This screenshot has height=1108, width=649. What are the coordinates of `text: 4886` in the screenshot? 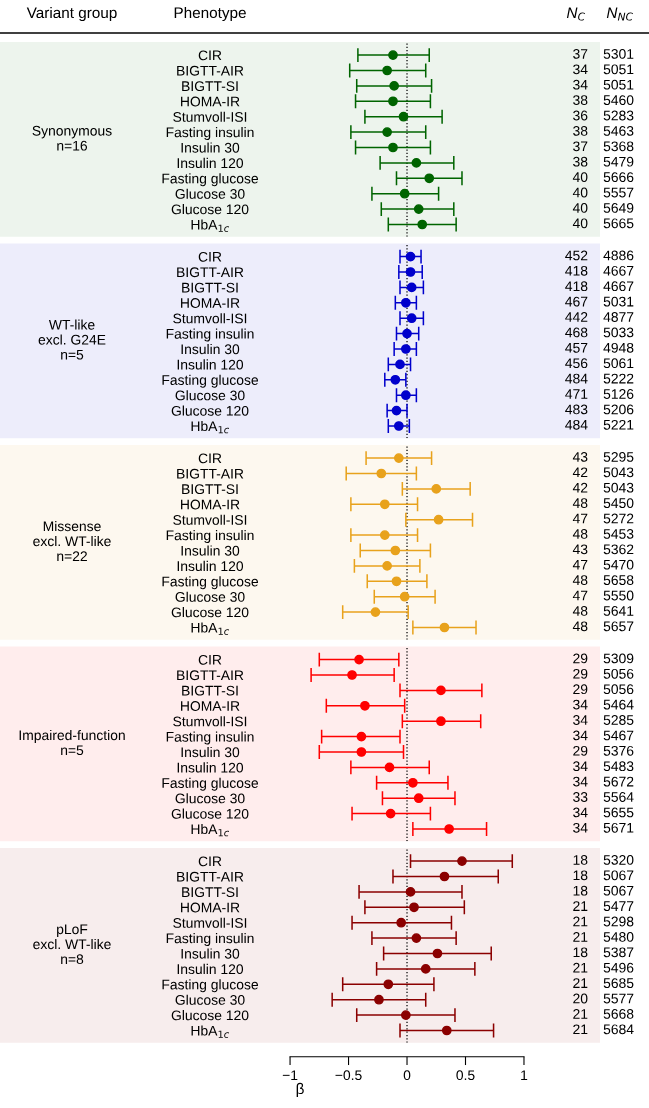 It's located at (618, 255).